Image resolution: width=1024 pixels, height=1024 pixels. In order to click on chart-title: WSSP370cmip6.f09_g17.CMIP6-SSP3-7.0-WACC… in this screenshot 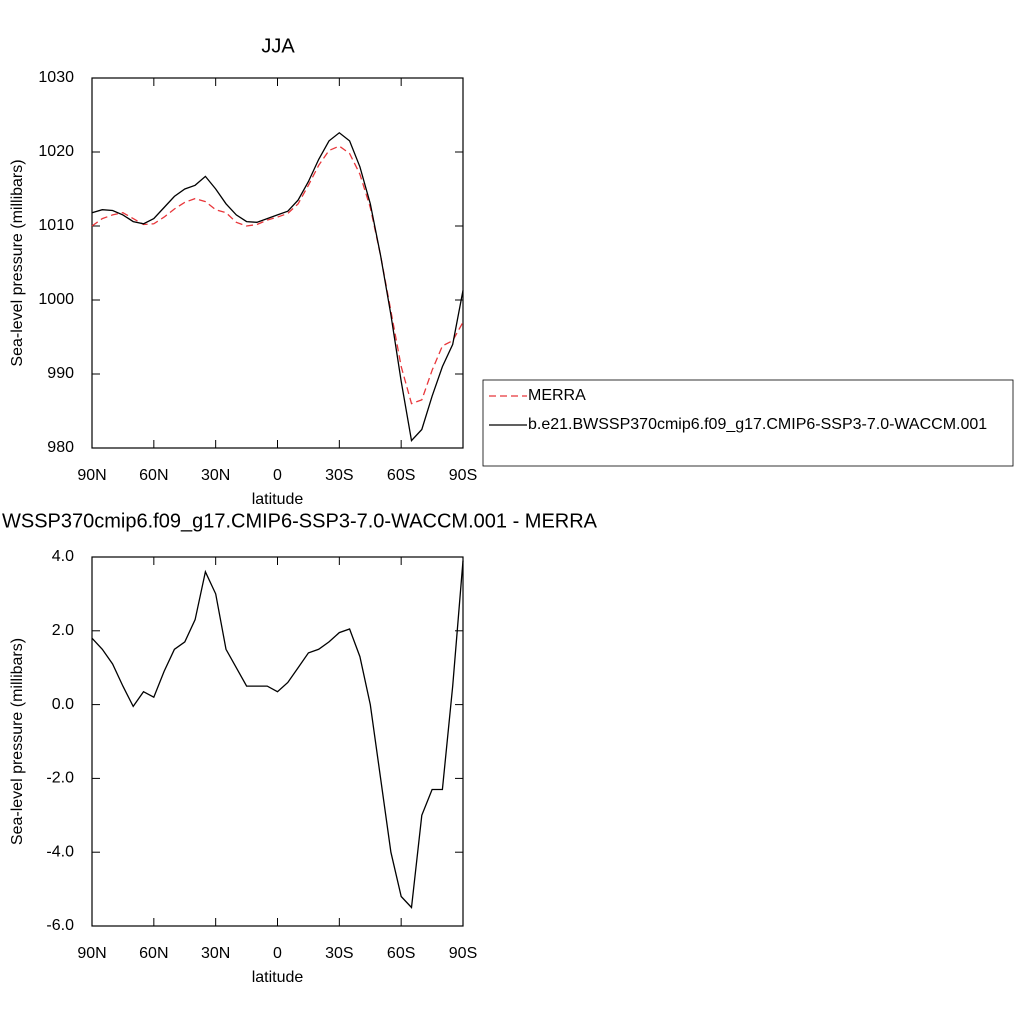, I will do `click(300, 521)`.